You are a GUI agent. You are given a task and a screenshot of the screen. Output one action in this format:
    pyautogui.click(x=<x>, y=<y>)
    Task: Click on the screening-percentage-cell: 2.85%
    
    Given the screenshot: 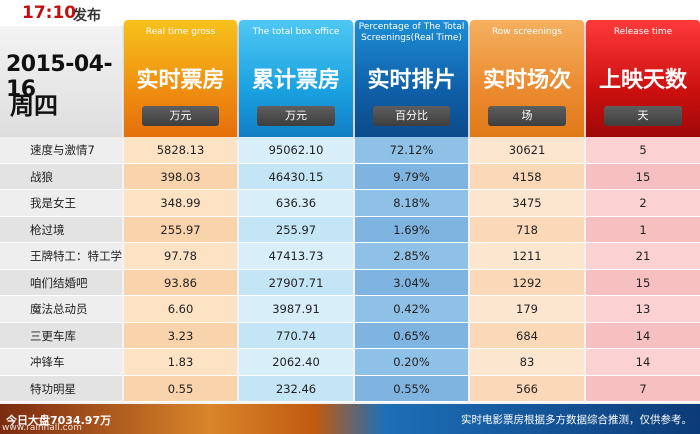 What is the action you would take?
    pyautogui.click(x=411, y=256)
    